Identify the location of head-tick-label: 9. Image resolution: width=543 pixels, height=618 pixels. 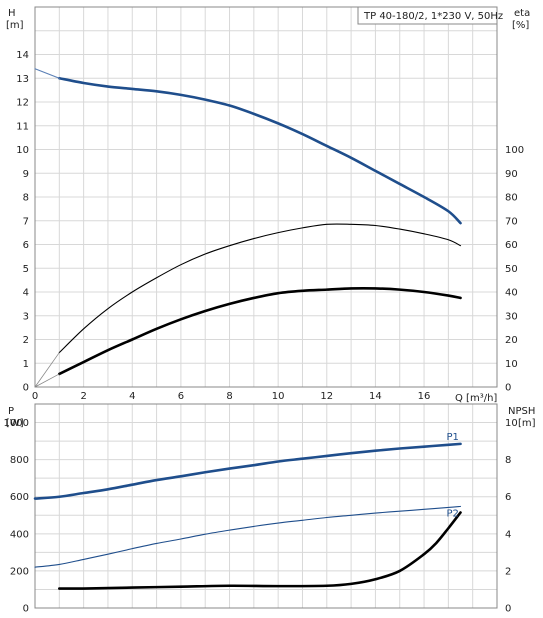
(26, 174).